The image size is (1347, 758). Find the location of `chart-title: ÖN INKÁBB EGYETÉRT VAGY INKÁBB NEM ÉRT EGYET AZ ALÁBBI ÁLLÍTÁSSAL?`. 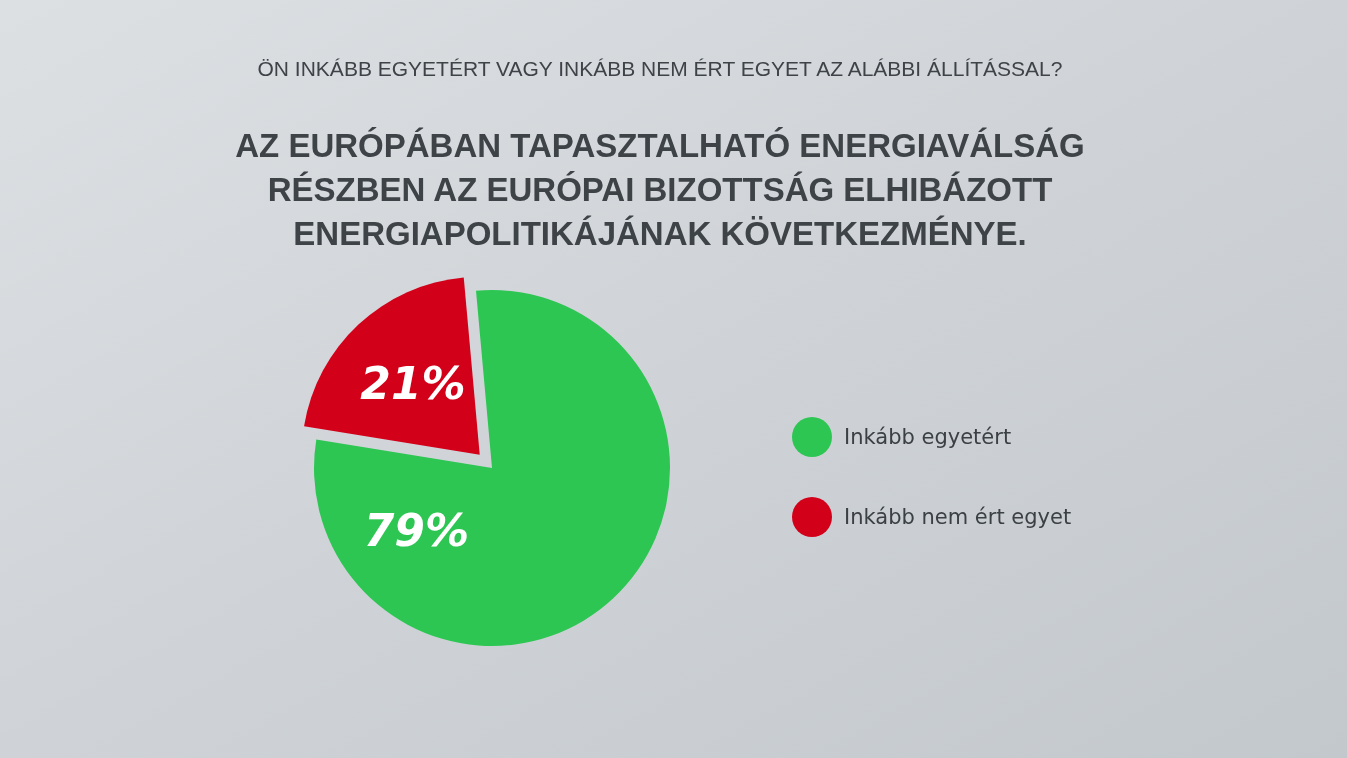

chart-title: ÖN INKÁBB EGYETÉRT VAGY INKÁBB NEM ÉRT EGYET AZ ALÁBBI ÁLLÍTÁSSAL? is located at coordinates (660, 68).